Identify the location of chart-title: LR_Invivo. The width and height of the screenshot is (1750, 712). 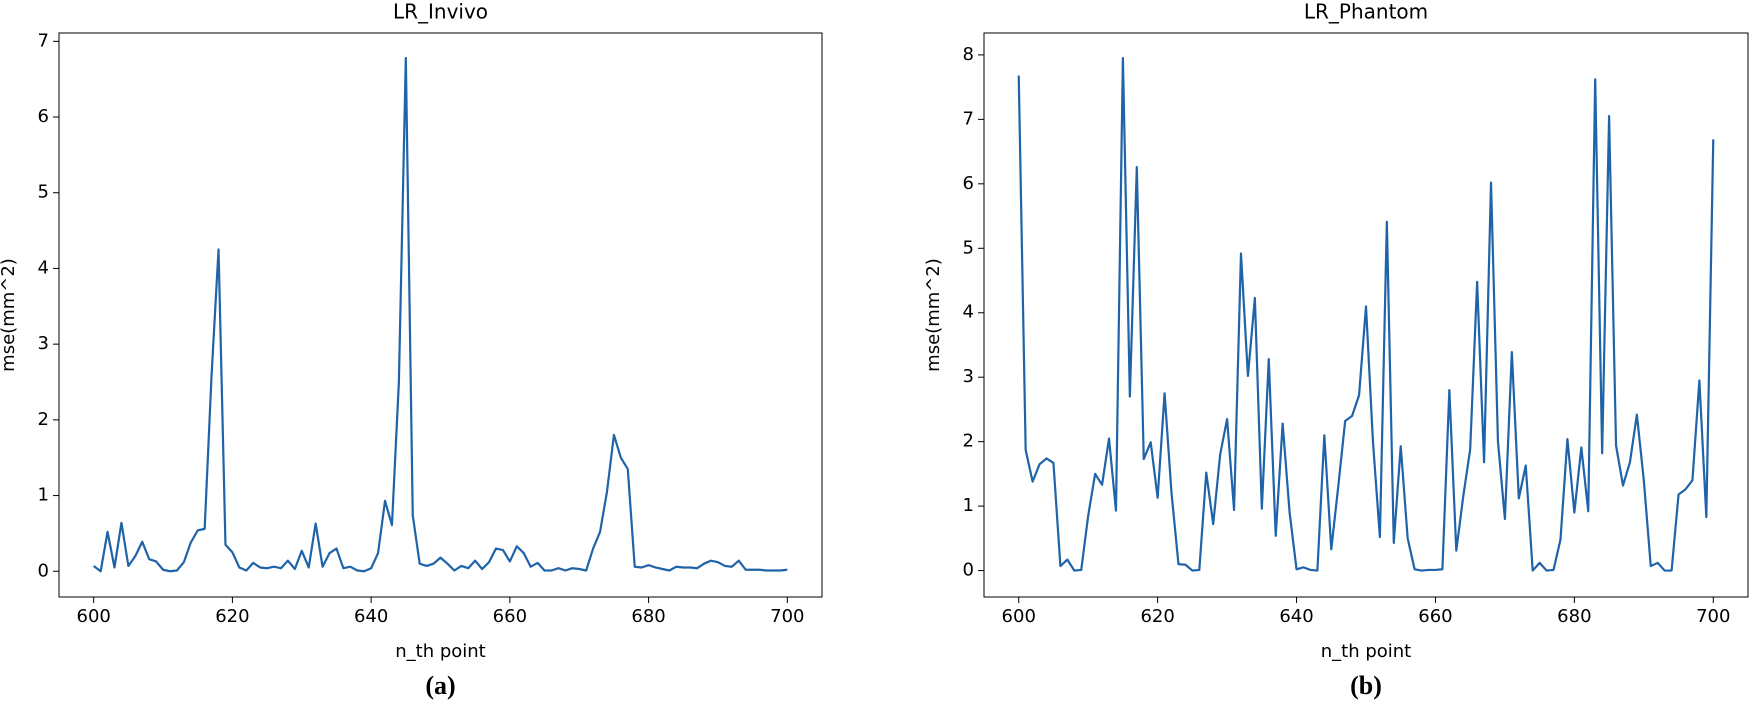
(440, 12).